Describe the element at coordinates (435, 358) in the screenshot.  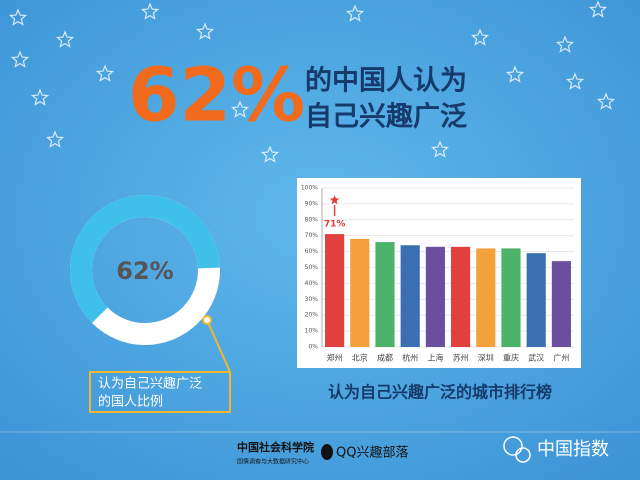
I see `x-tick-label: 上海` at that location.